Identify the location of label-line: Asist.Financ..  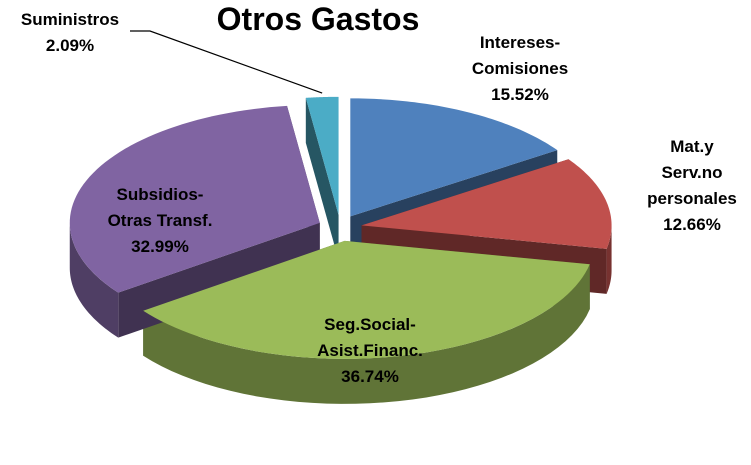
(370, 350).